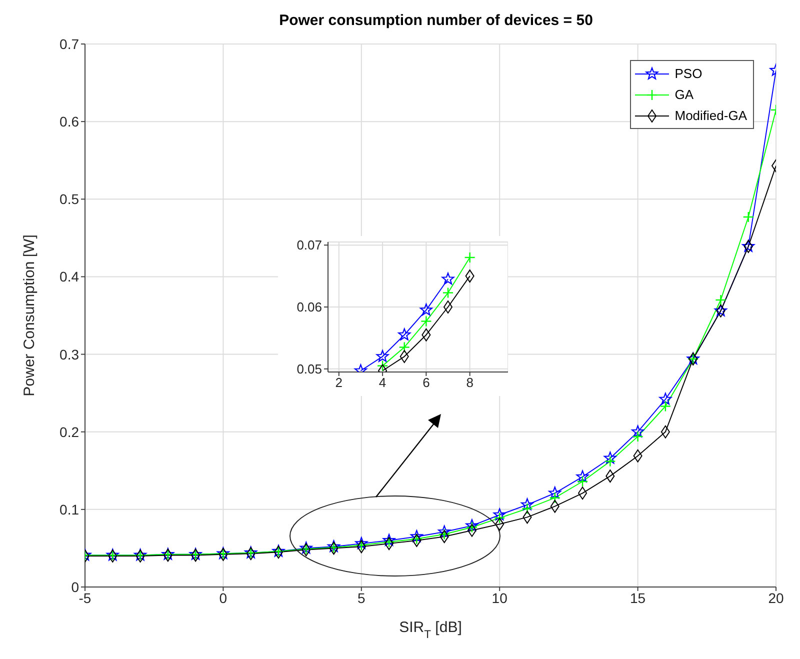 The width and height of the screenshot is (800, 659). What do you see at coordinates (684, 94) in the screenshot?
I see `legend-label: GA` at bounding box center [684, 94].